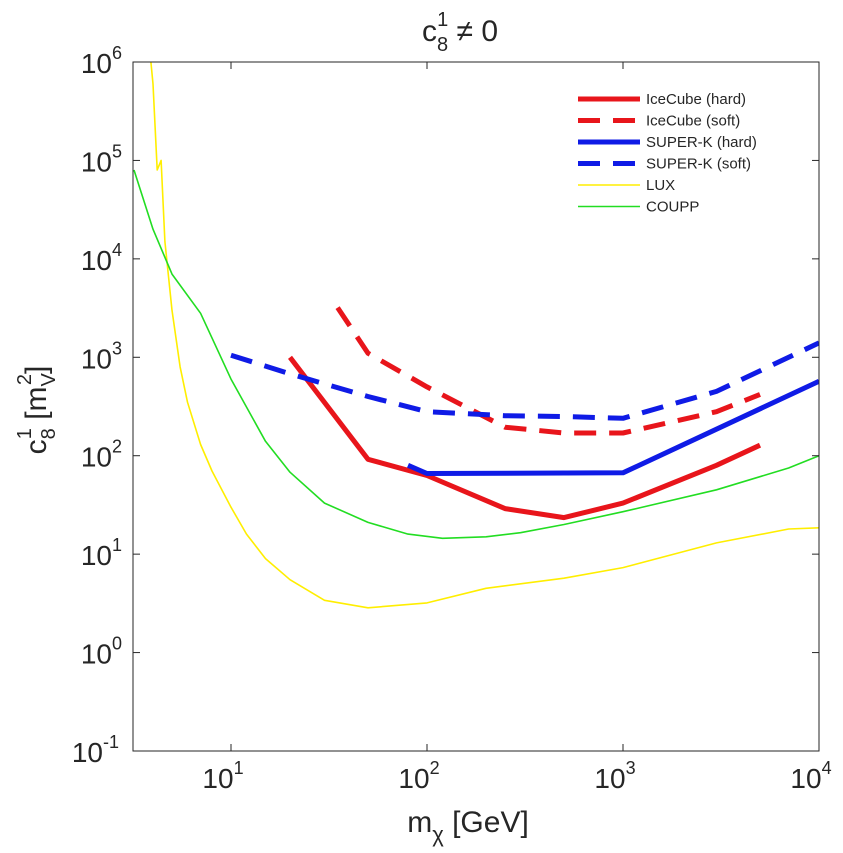 The height and width of the screenshot is (853, 843). What do you see at coordinates (660, 185) in the screenshot?
I see `legend-label: LUX` at bounding box center [660, 185].